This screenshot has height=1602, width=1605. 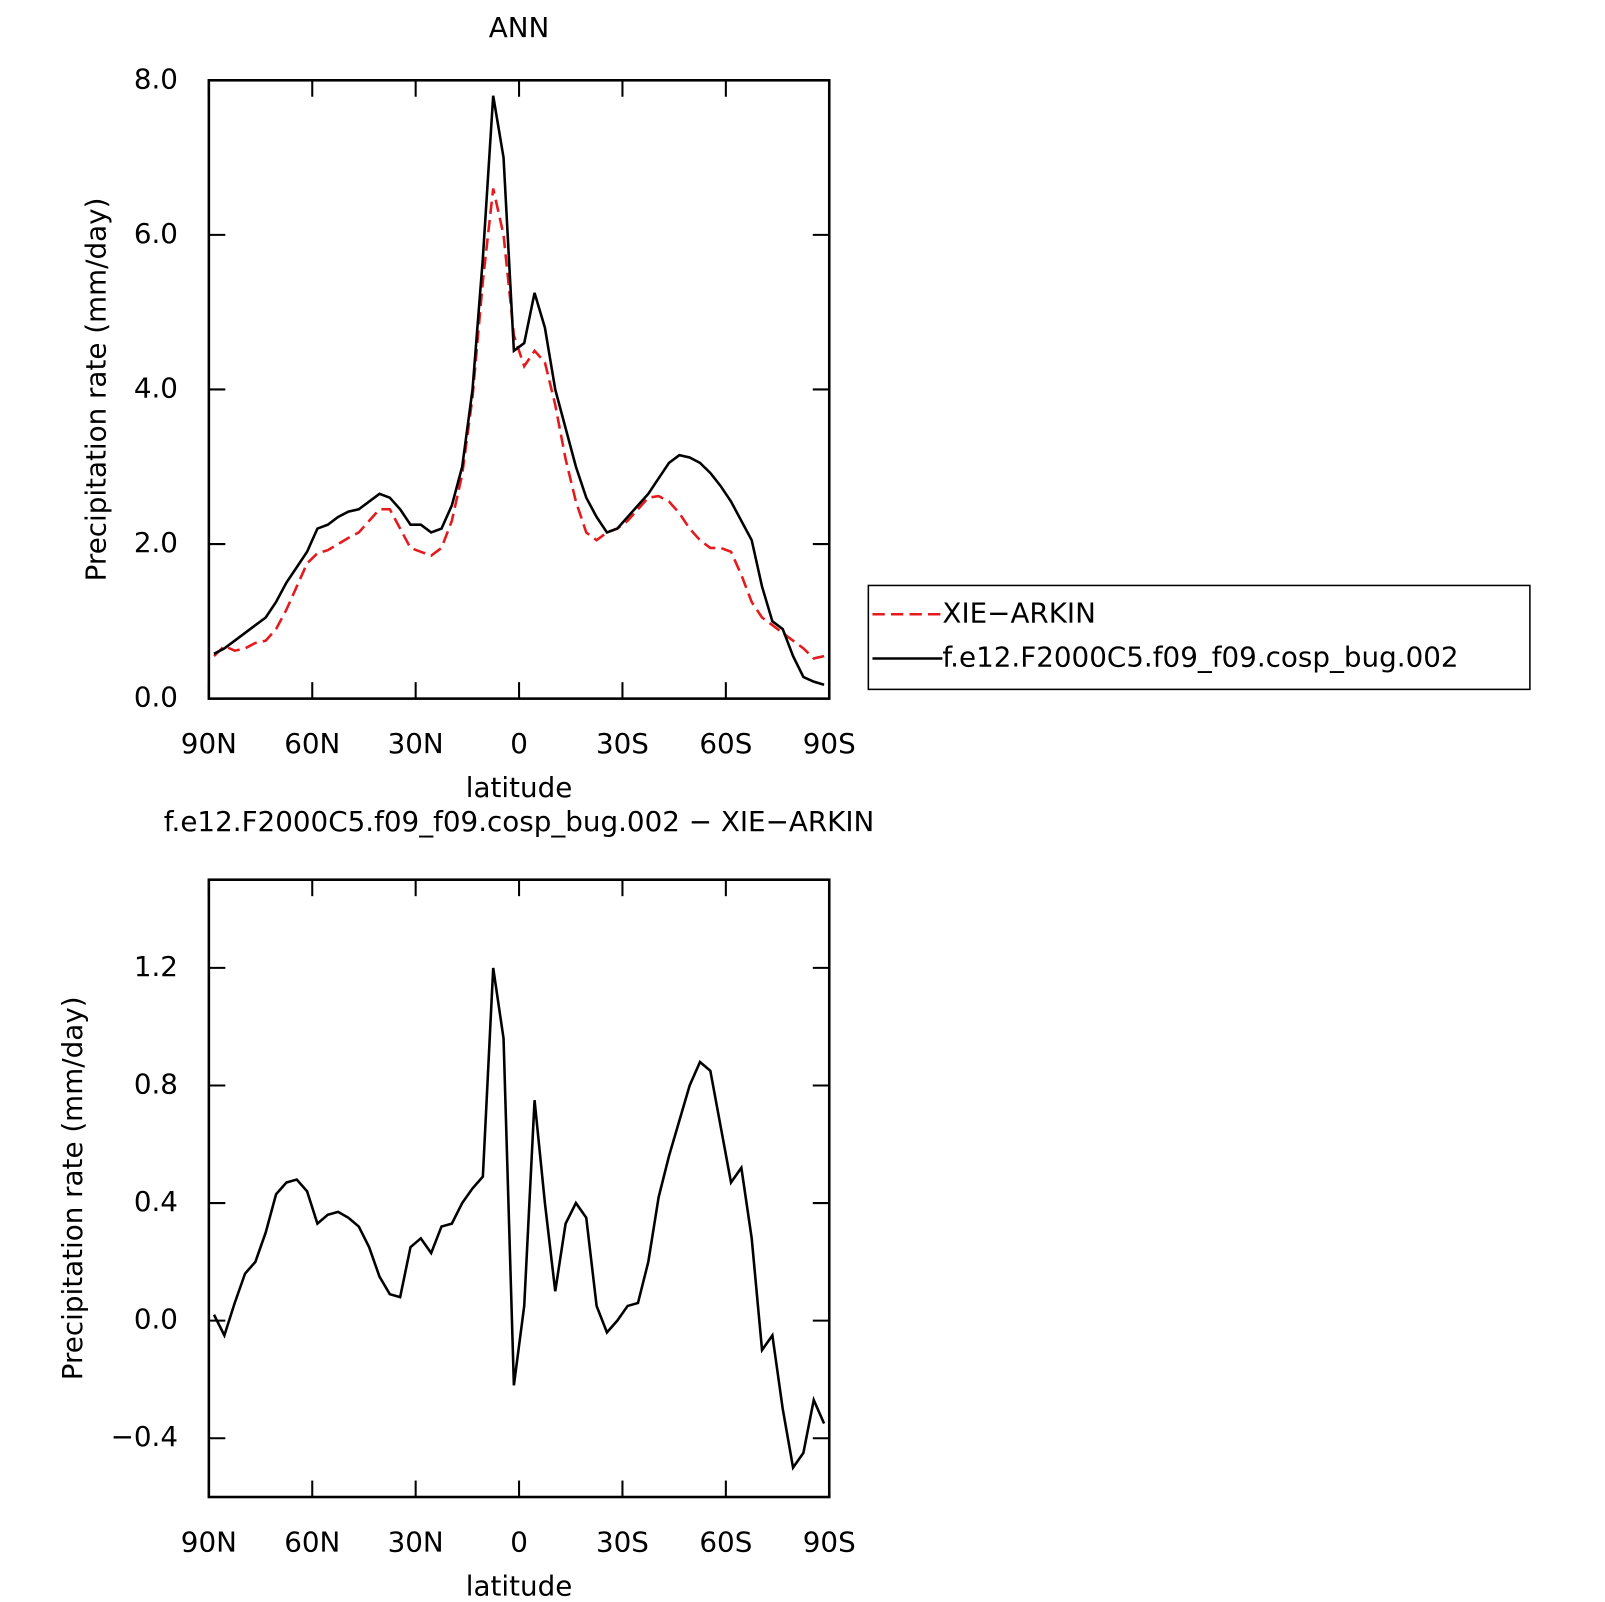 What do you see at coordinates (156, 233) in the screenshot?
I see `y-tick-label: 6.0` at bounding box center [156, 233].